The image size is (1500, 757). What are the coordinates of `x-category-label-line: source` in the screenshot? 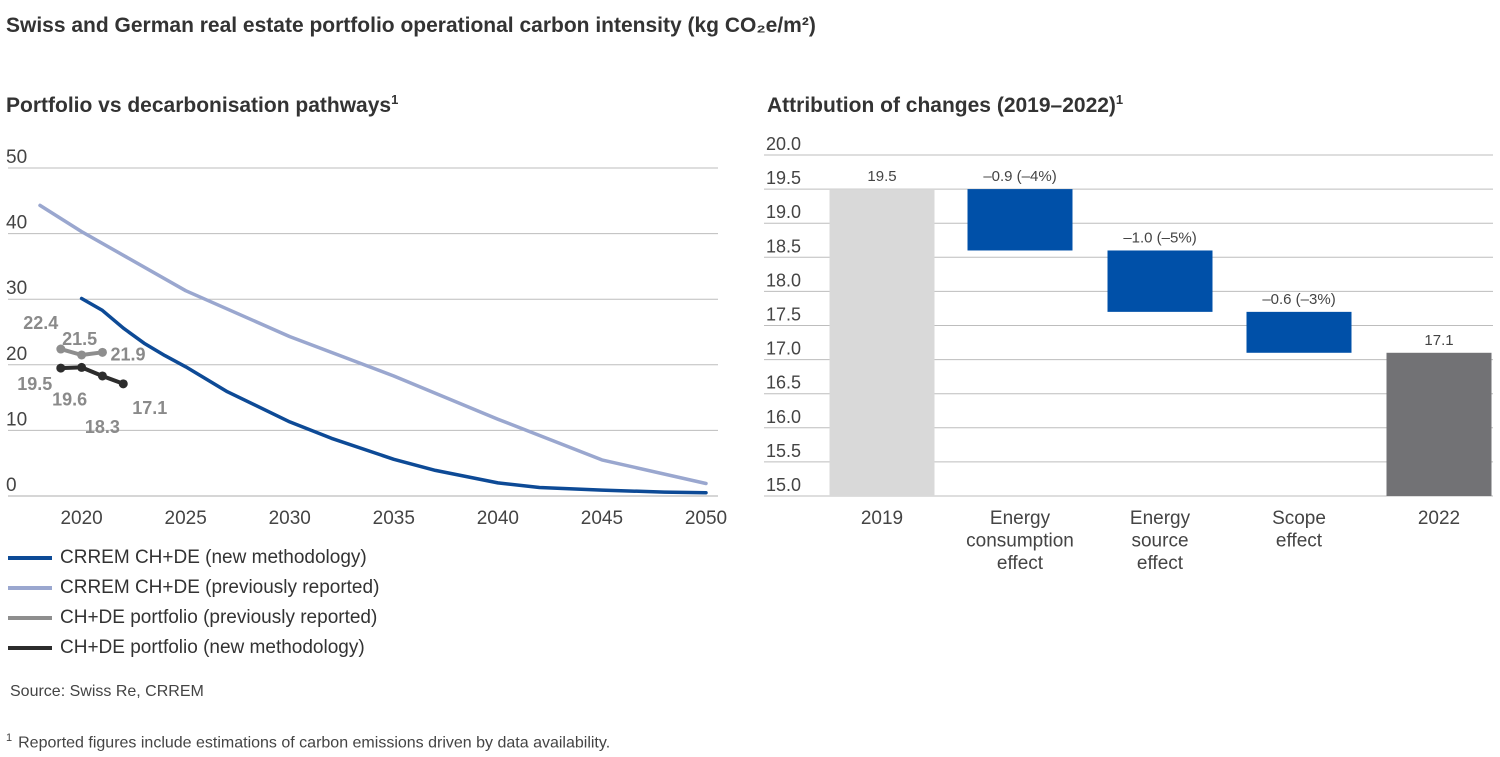 It's located at (1159, 541).